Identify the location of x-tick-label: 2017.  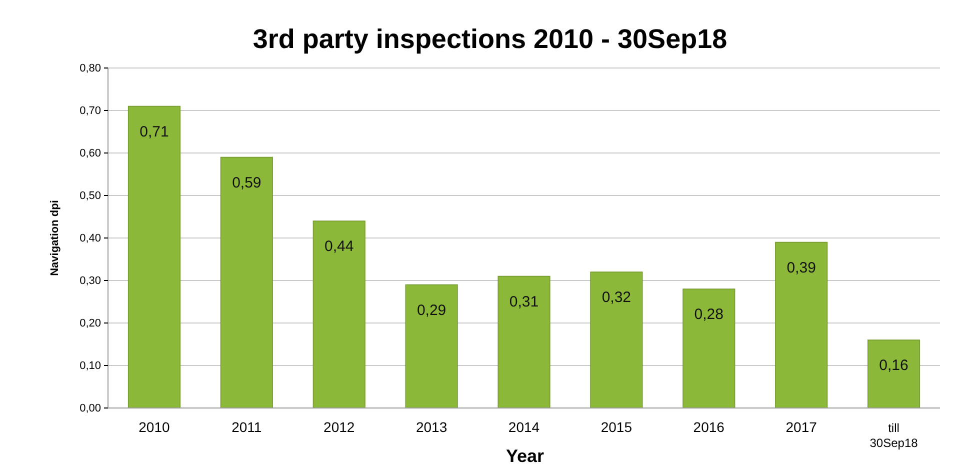
(802, 427).